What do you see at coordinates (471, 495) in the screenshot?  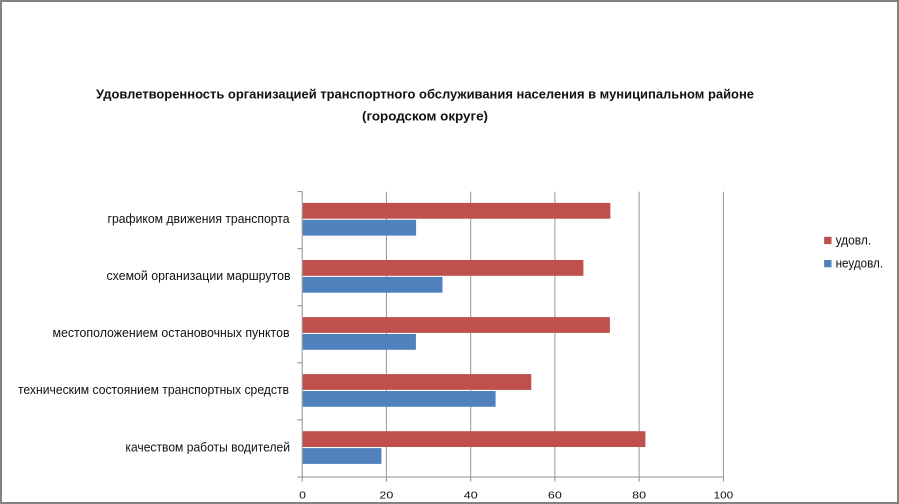 I see `svg-text: 40` at bounding box center [471, 495].